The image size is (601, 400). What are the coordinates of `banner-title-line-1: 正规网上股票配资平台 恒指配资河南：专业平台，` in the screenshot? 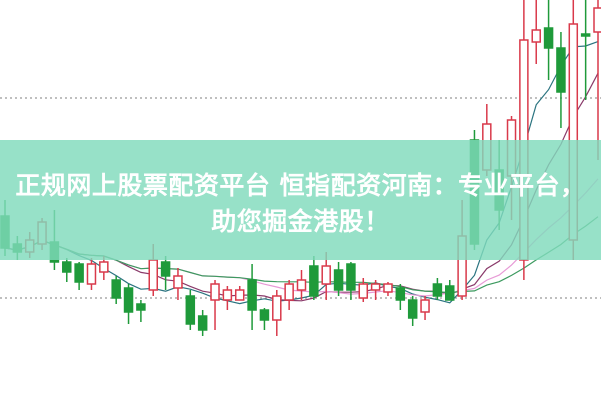 It's located at (300, 185).